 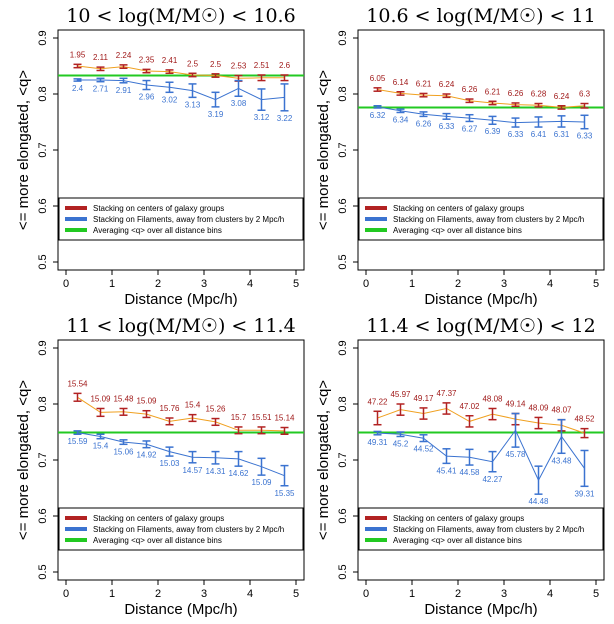 I want to click on x-tick-label: 4, so click(x=250, y=594).